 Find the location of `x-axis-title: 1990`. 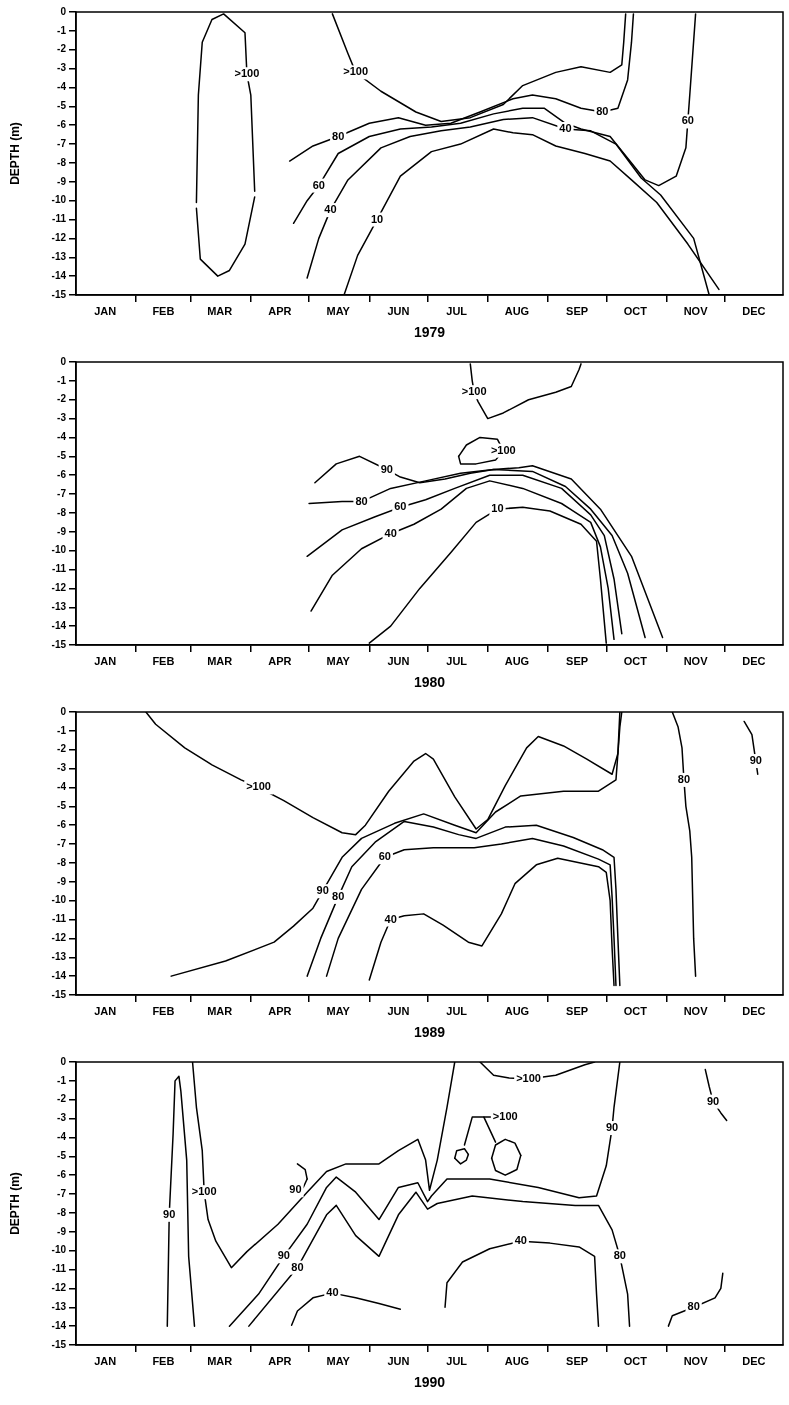

x-axis-title: 1990 is located at coordinates (429, 1382).